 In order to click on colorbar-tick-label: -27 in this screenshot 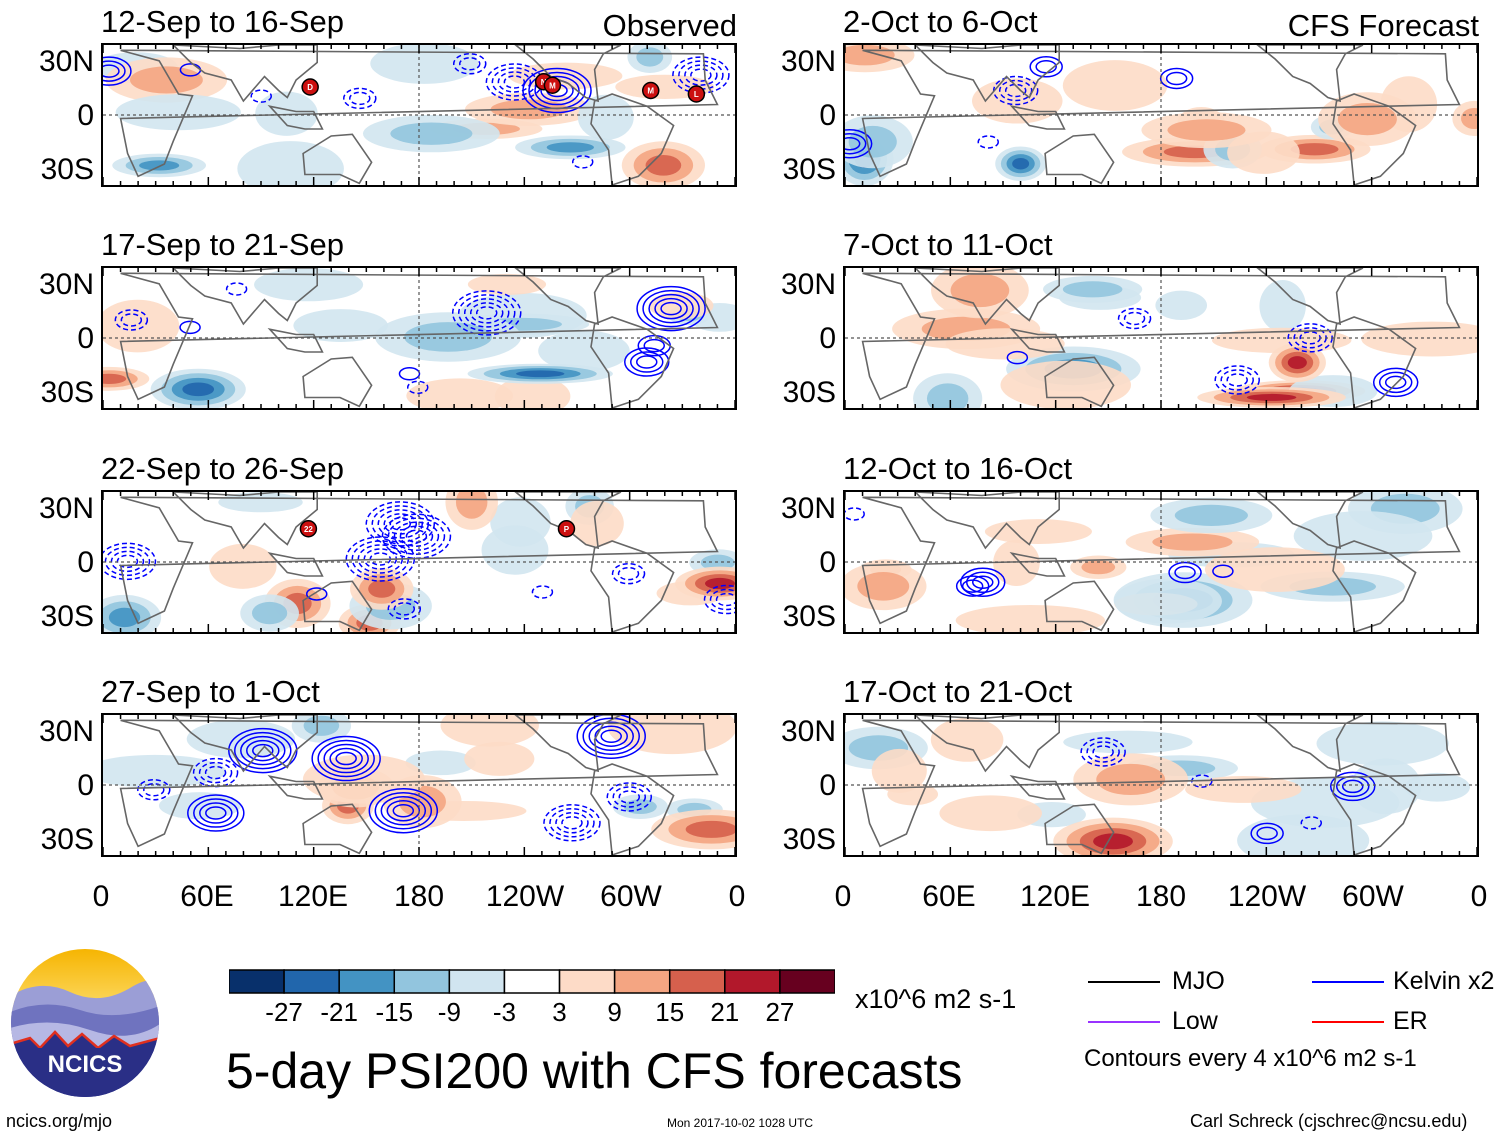, I will do `click(284, 1012)`.